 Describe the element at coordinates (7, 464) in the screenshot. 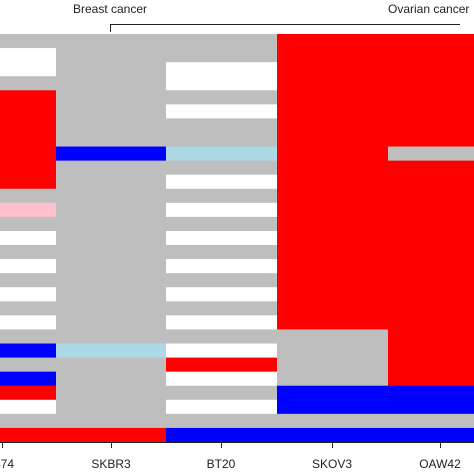

I see `x-tick-label: 474` at that location.